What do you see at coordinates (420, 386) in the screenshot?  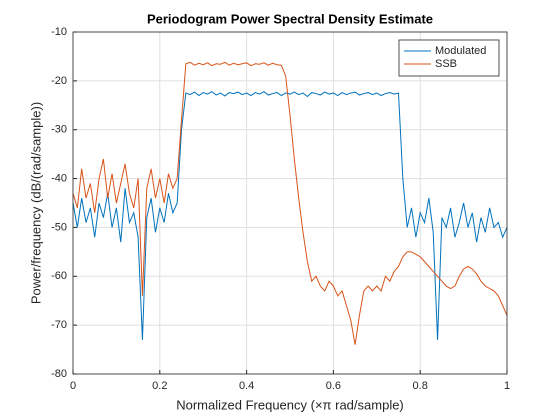 I see `x-tick-label: 0.8` at bounding box center [420, 386].